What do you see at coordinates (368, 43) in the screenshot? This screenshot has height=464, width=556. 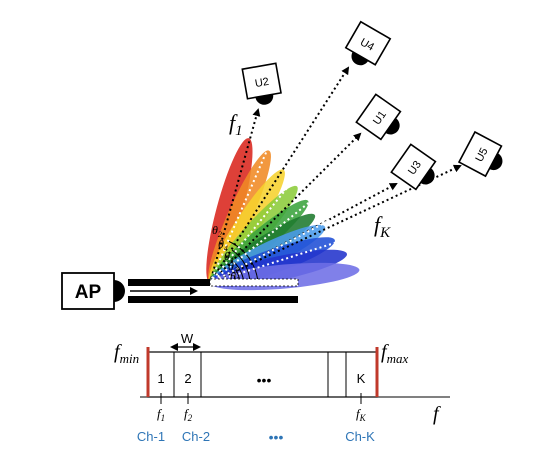 I see `user-u4: U4` at bounding box center [368, 43].